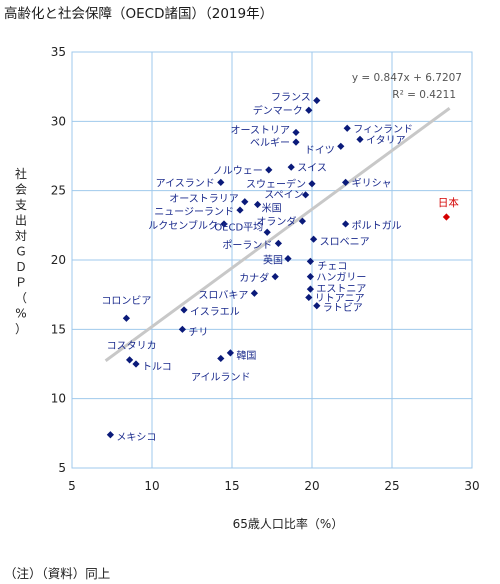  I want to click on data-point-label: ニュージーランド, so click(194, 212).